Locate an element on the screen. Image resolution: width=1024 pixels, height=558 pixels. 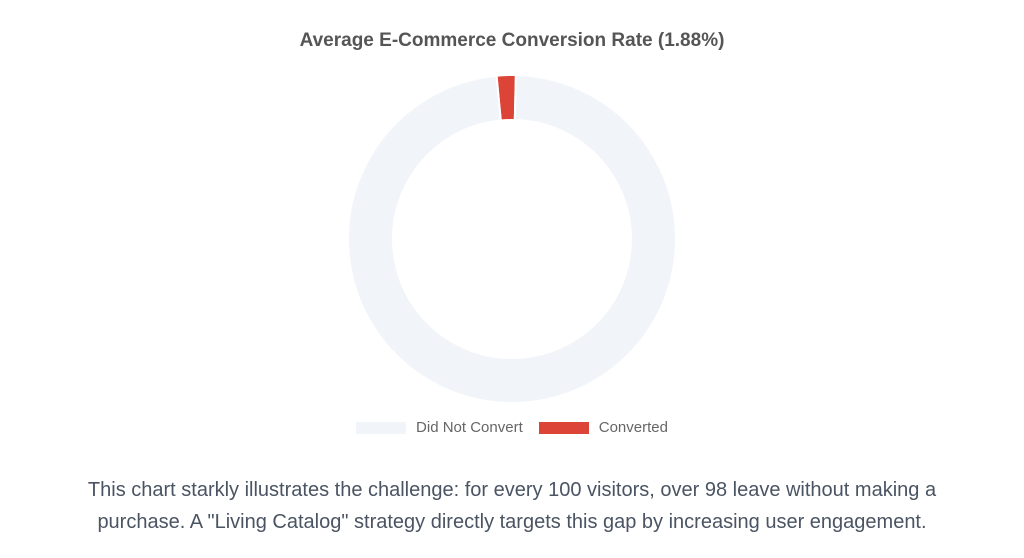
legend-item-converted: Converted is located at coordinates (603, 427).